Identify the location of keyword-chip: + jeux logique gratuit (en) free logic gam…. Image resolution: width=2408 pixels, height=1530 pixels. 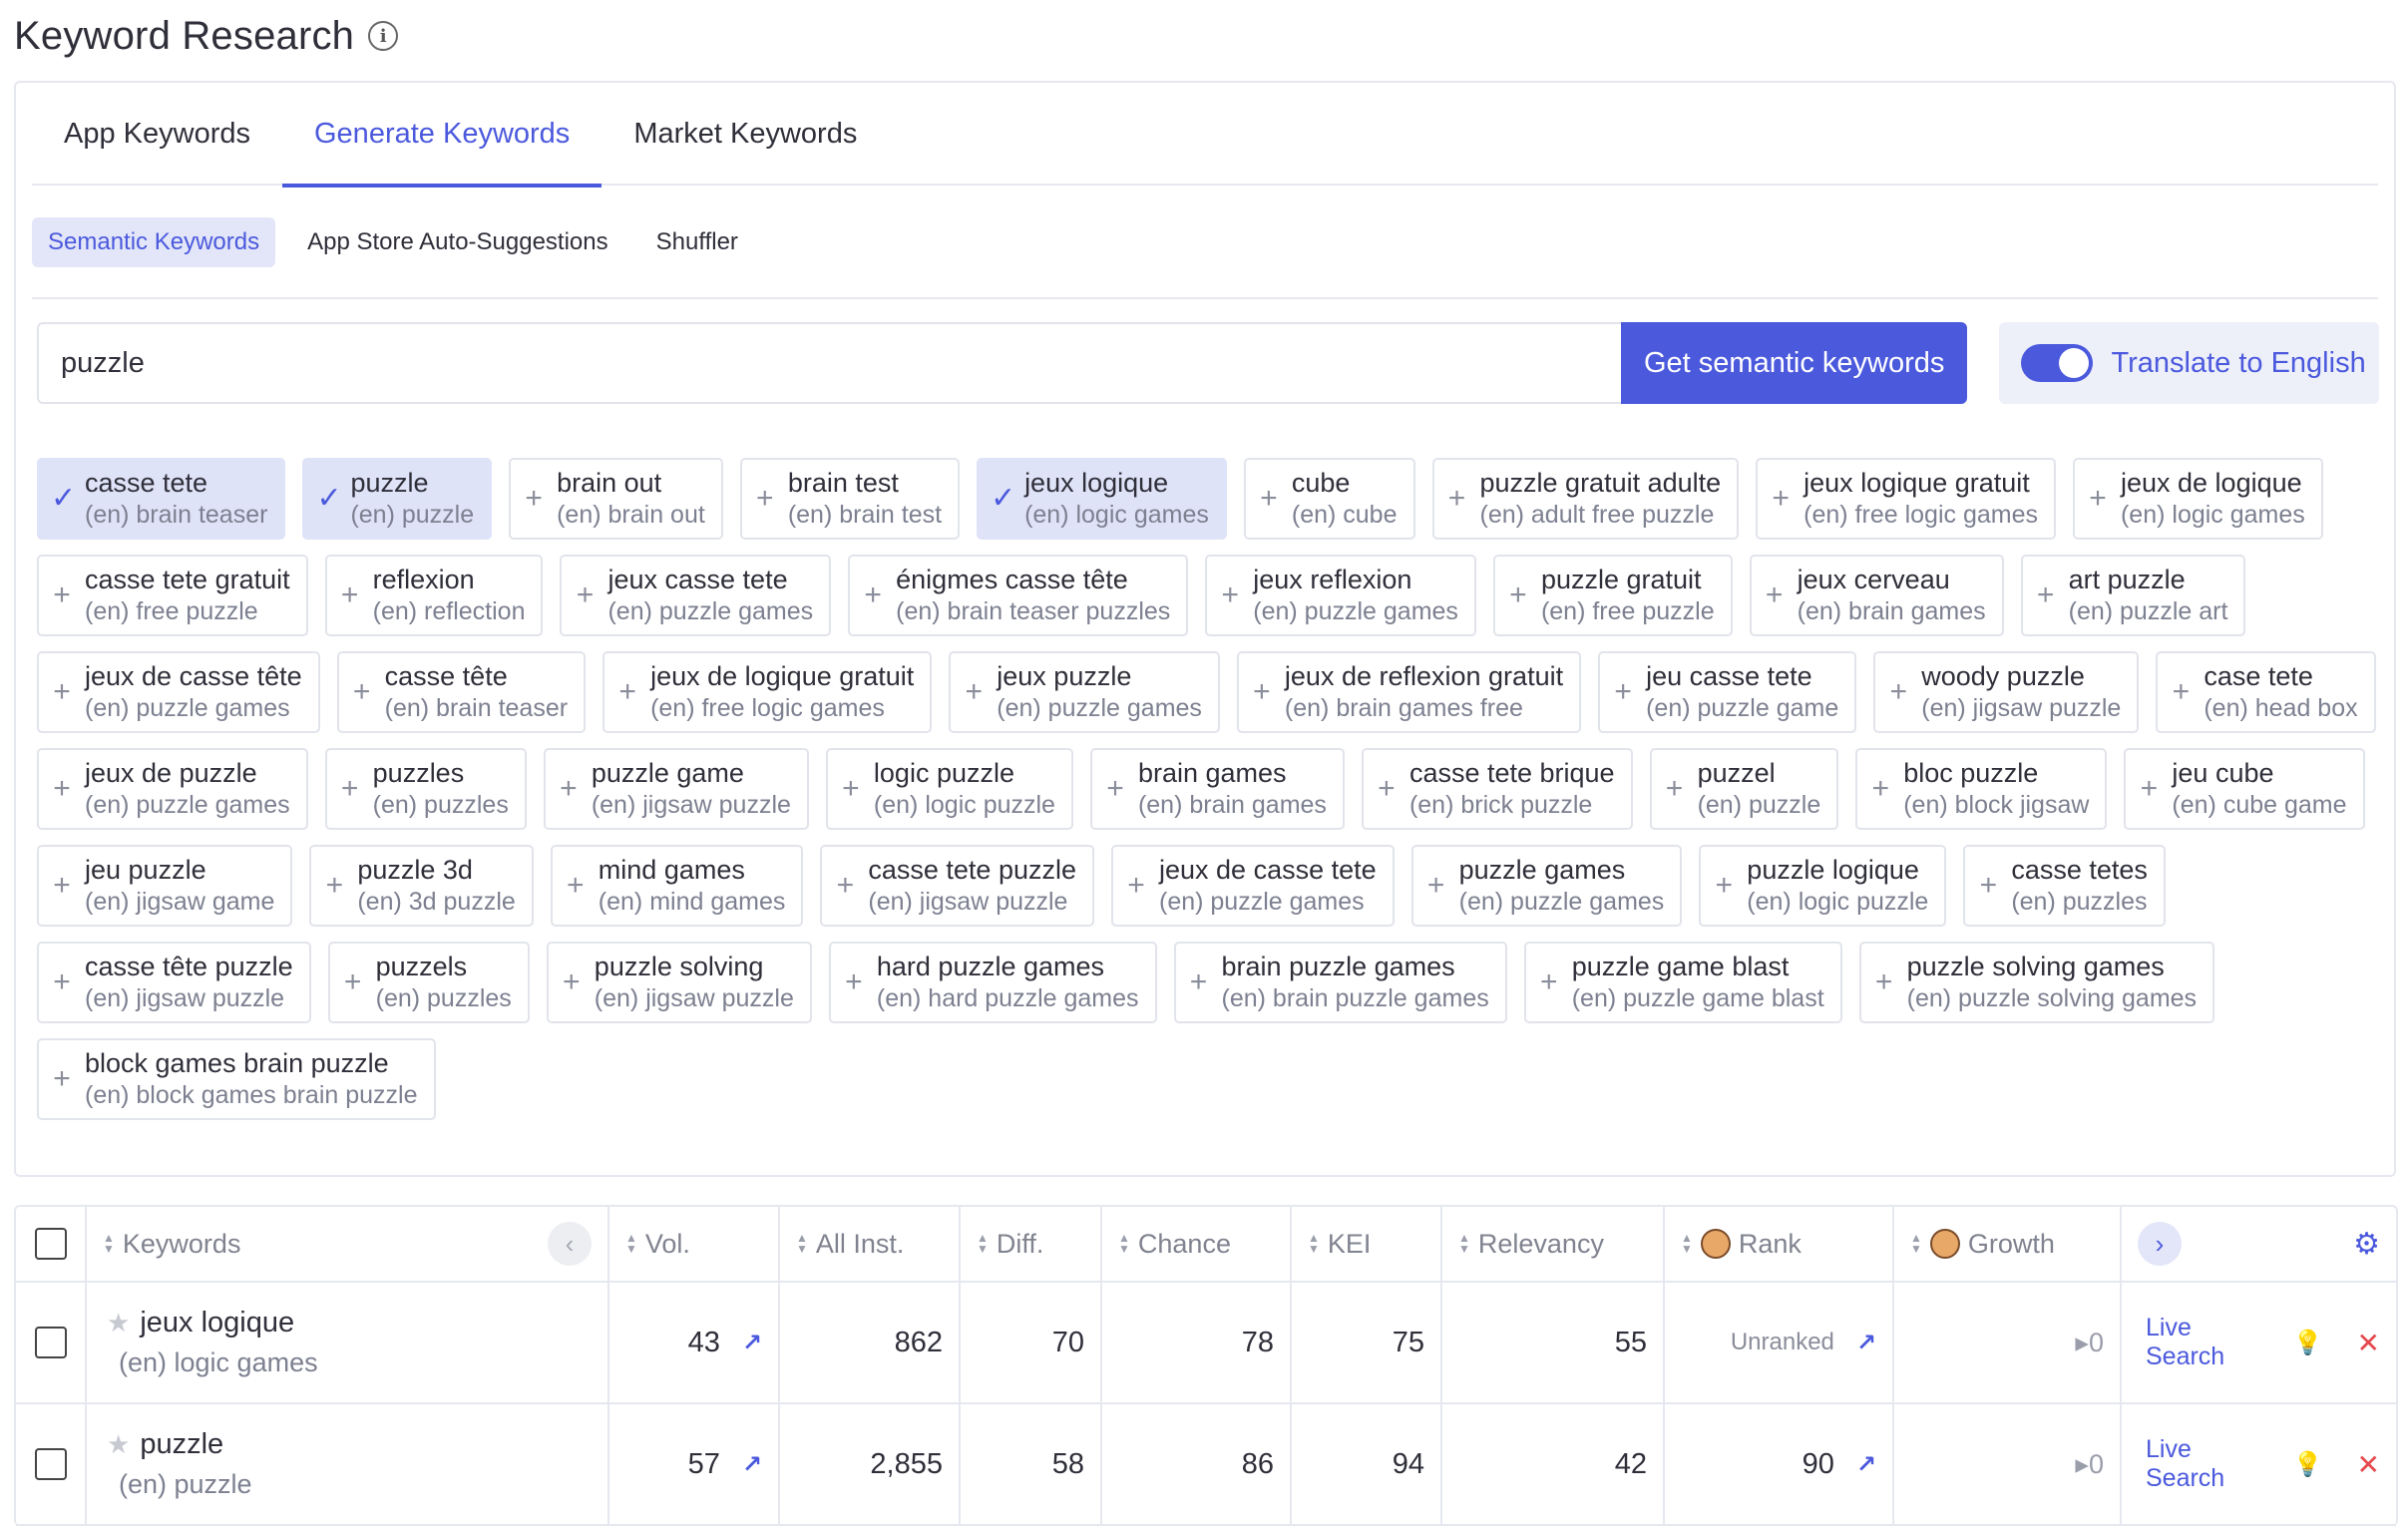
(1906, 499).